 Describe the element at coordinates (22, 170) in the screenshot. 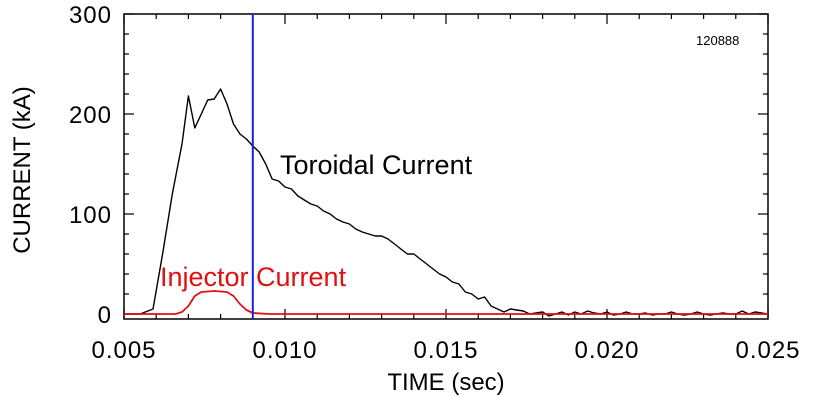

I see `y-axis-title: CURRENT (kA)` at that location.